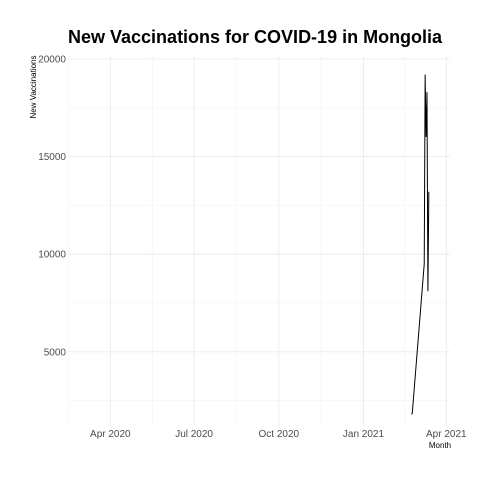 This screenshot has height=480, width=480. I want to click on series-layer, so click(420, 244).